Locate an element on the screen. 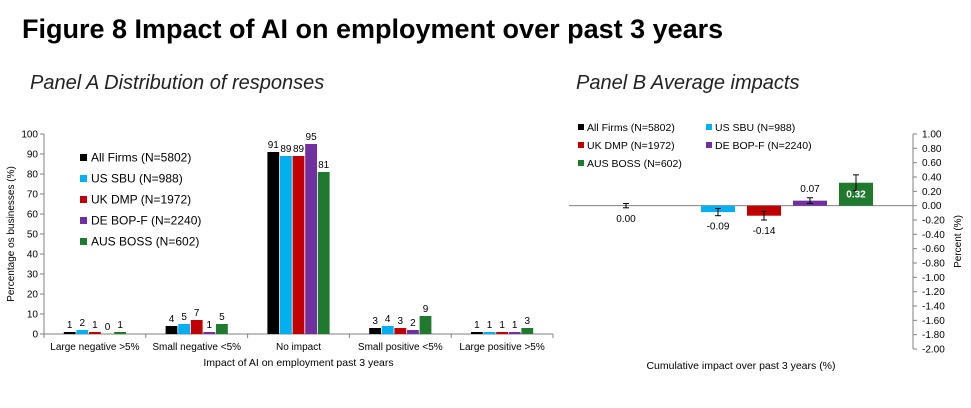 The height and width of the screenshot is (408, 971). panel-a-x-tick-label: Large negative >5% is located at coordinates (94, 347).